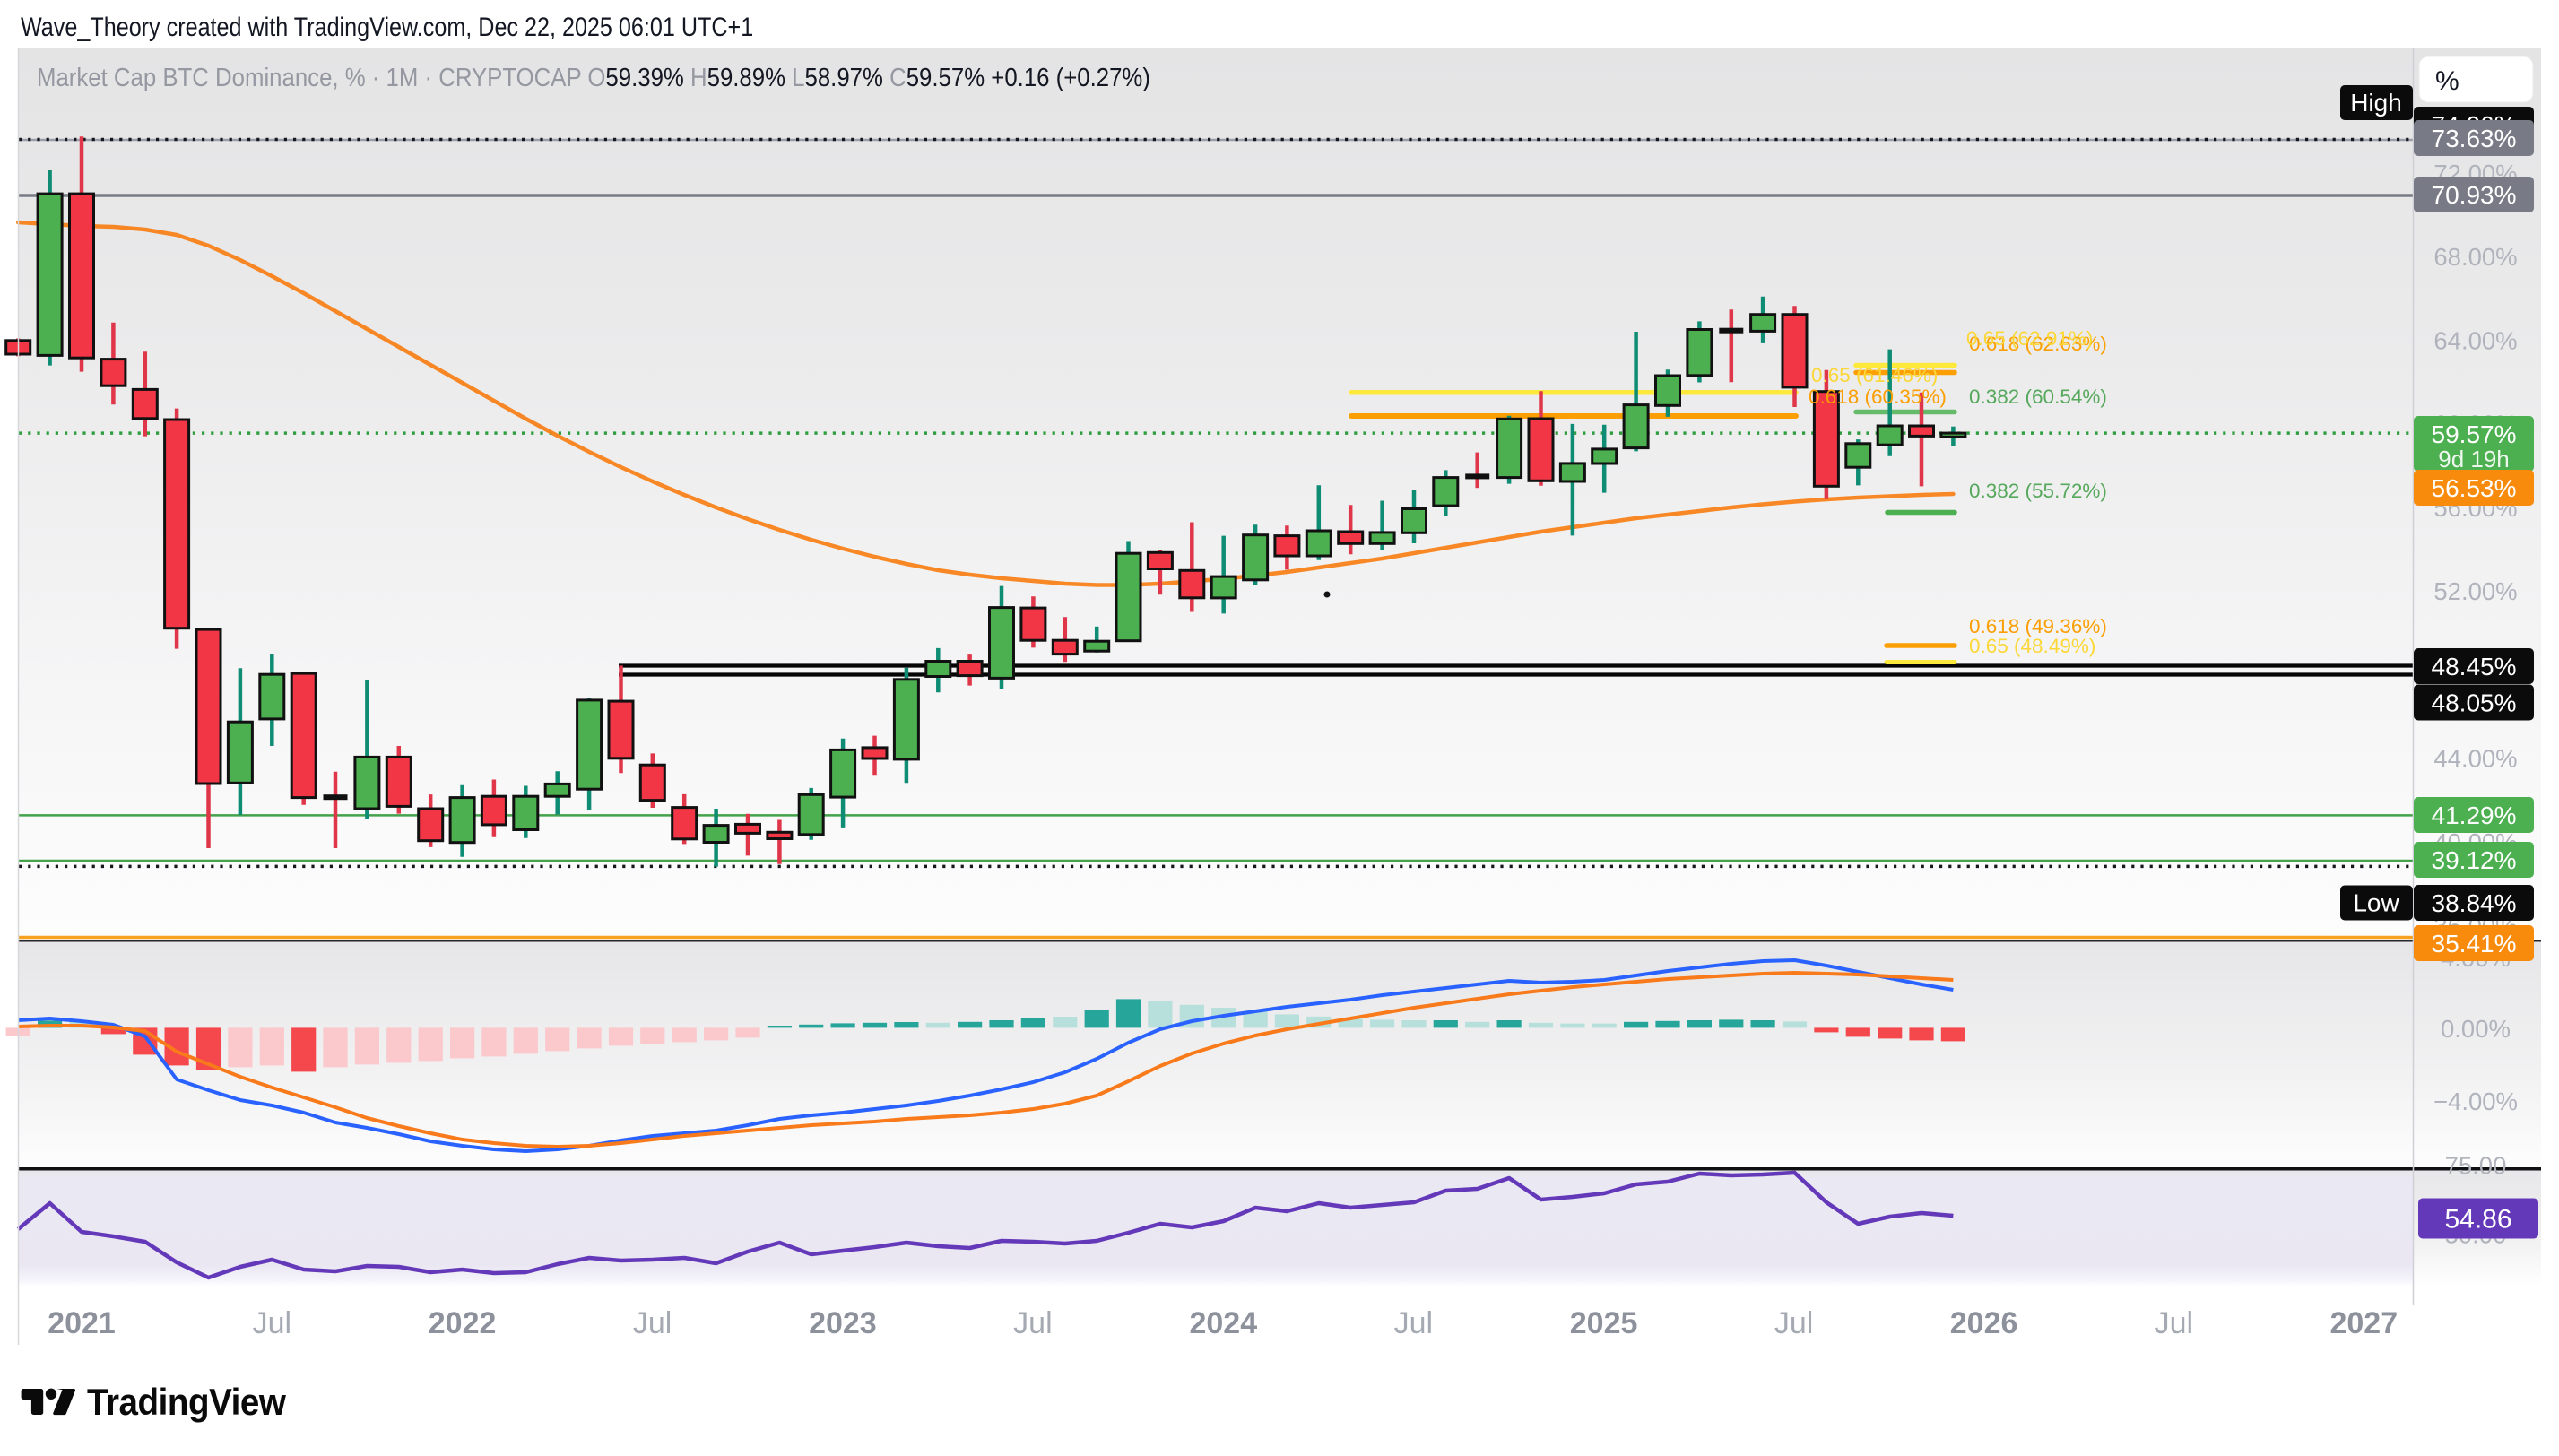 This screenshot has width=2559, height=1456. What do you see at coordinates (2477, 1220) in the screenshot?
I see `svg-text: 54.86` at bounding box center [2477, 1220].